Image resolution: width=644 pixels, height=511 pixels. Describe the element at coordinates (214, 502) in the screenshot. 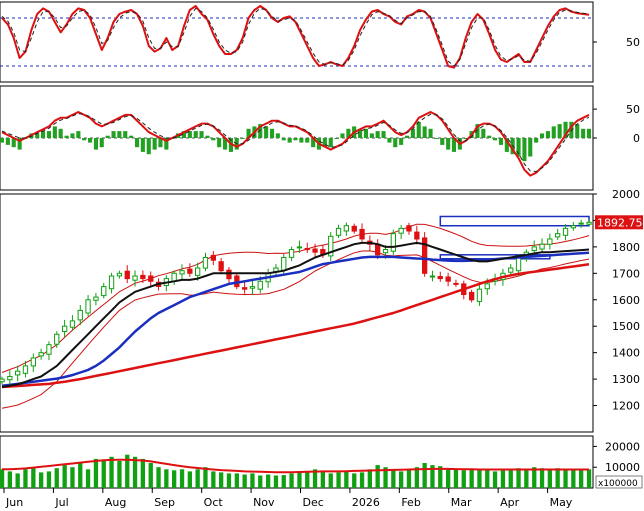

I see `x-tick-label-Oct: Oct` at that location.